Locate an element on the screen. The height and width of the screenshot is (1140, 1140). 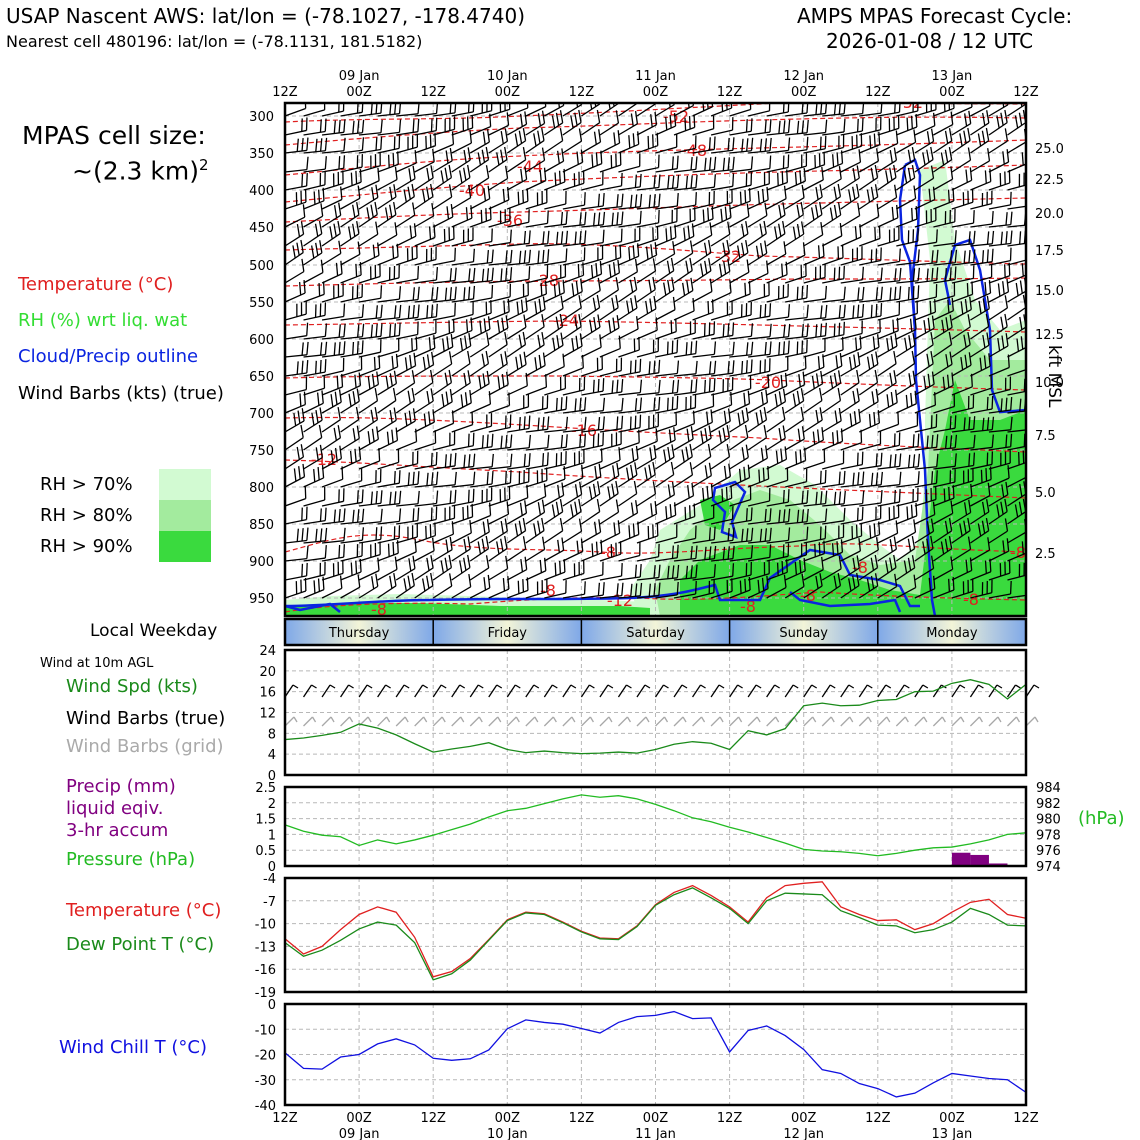
surface-barb is located at coordinates (1011, 691).